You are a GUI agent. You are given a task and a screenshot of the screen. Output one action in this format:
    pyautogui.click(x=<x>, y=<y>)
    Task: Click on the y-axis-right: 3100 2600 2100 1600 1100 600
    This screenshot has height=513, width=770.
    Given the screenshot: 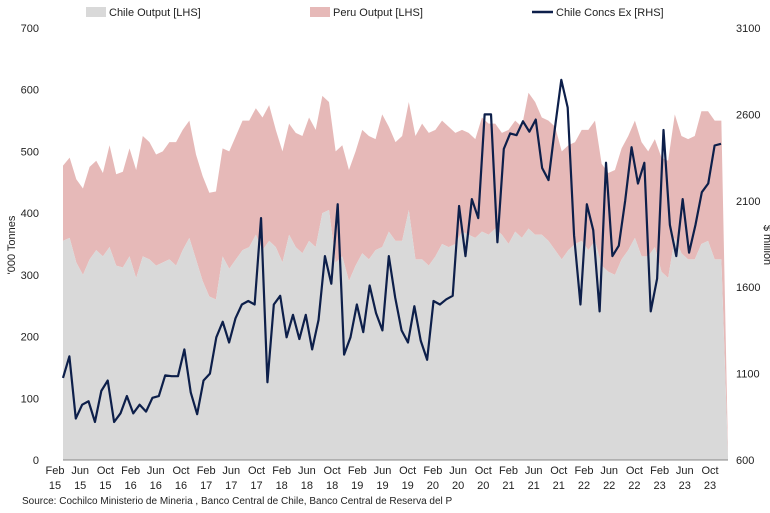 What is the action you would take?
    pyautogui.click(x=748, y=245)
    